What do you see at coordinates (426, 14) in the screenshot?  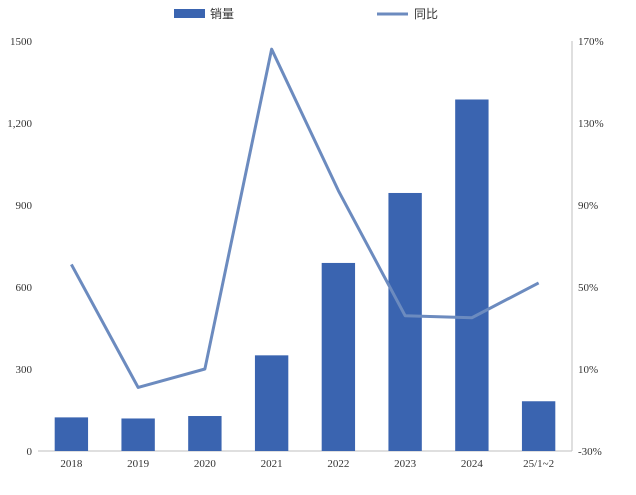 I see `legend-label-yoy: 同比` at bounding box center [426, 14].